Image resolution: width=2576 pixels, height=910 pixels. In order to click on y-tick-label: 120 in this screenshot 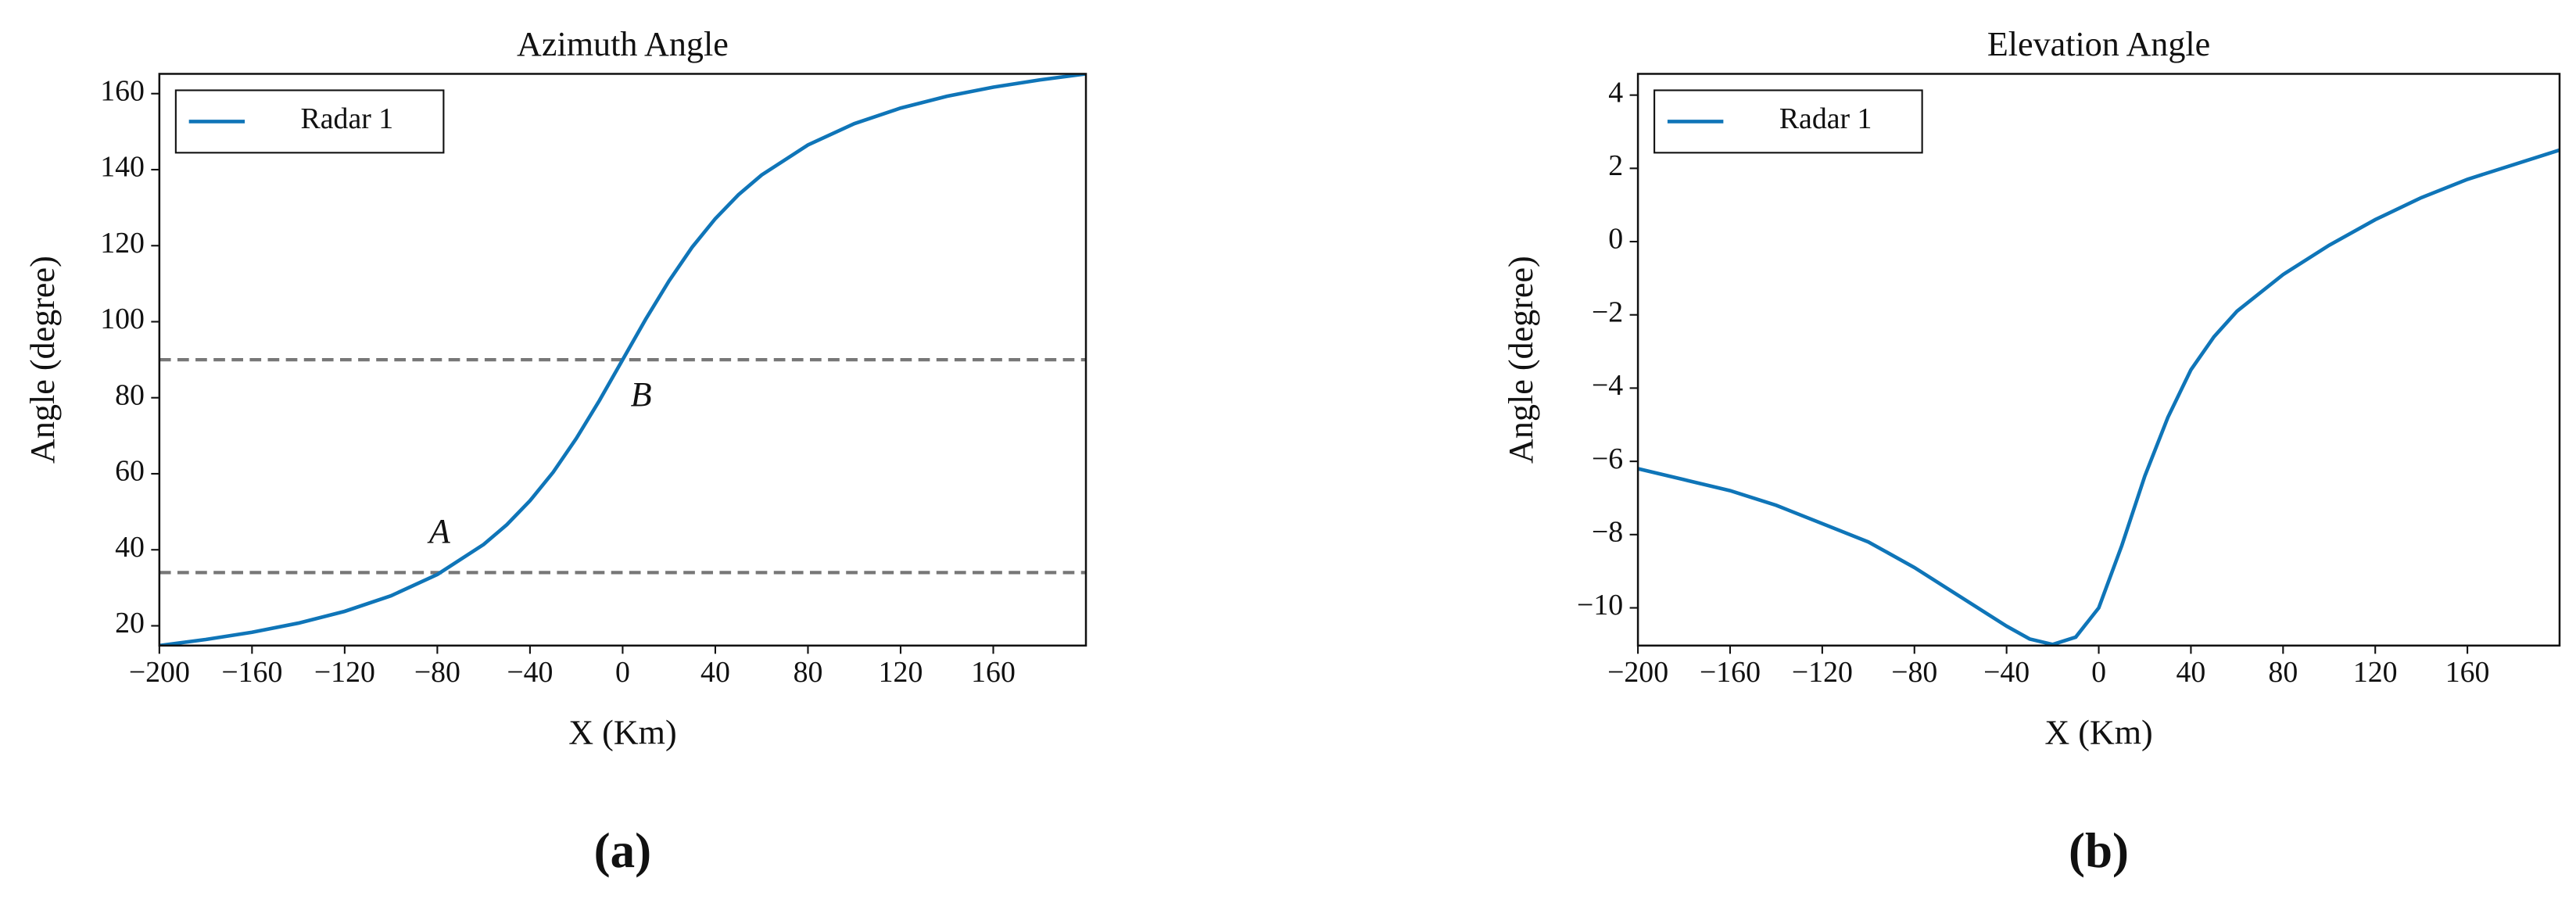, I will do `click(122, 243)`.